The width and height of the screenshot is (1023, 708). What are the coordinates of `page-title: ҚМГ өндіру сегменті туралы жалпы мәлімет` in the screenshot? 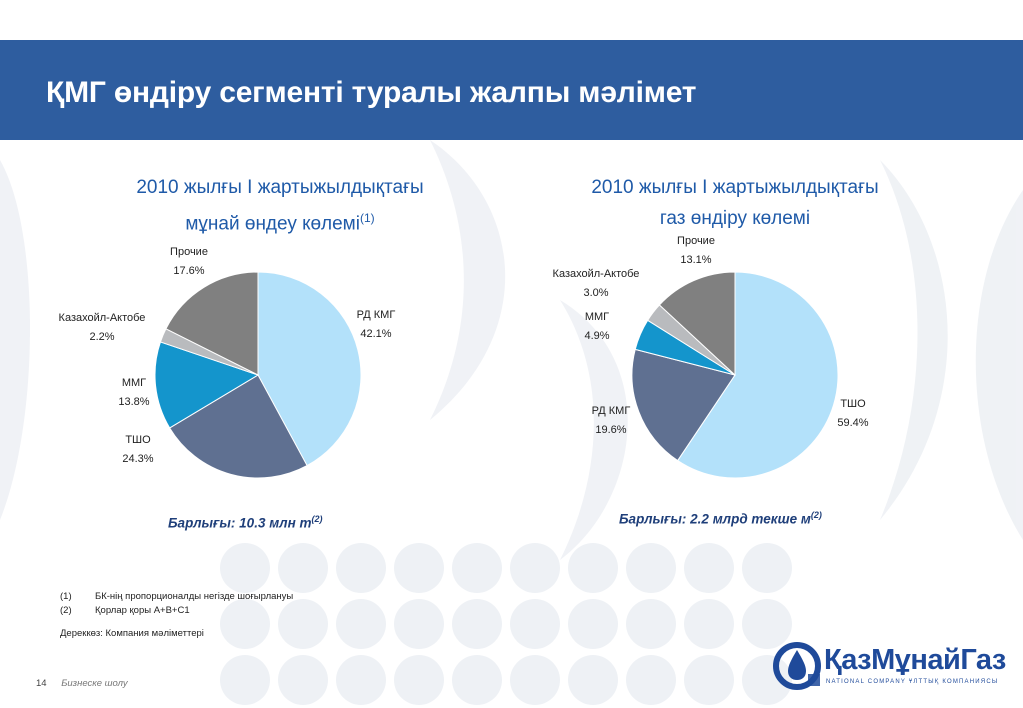 It's located at (371, 92).